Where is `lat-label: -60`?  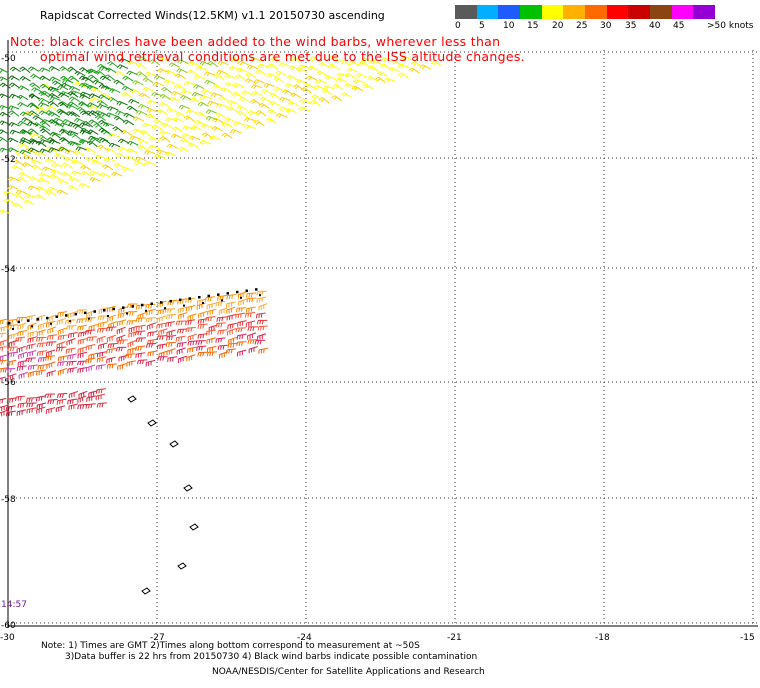
lat-label: -60 is located at coordinates (8, 626).